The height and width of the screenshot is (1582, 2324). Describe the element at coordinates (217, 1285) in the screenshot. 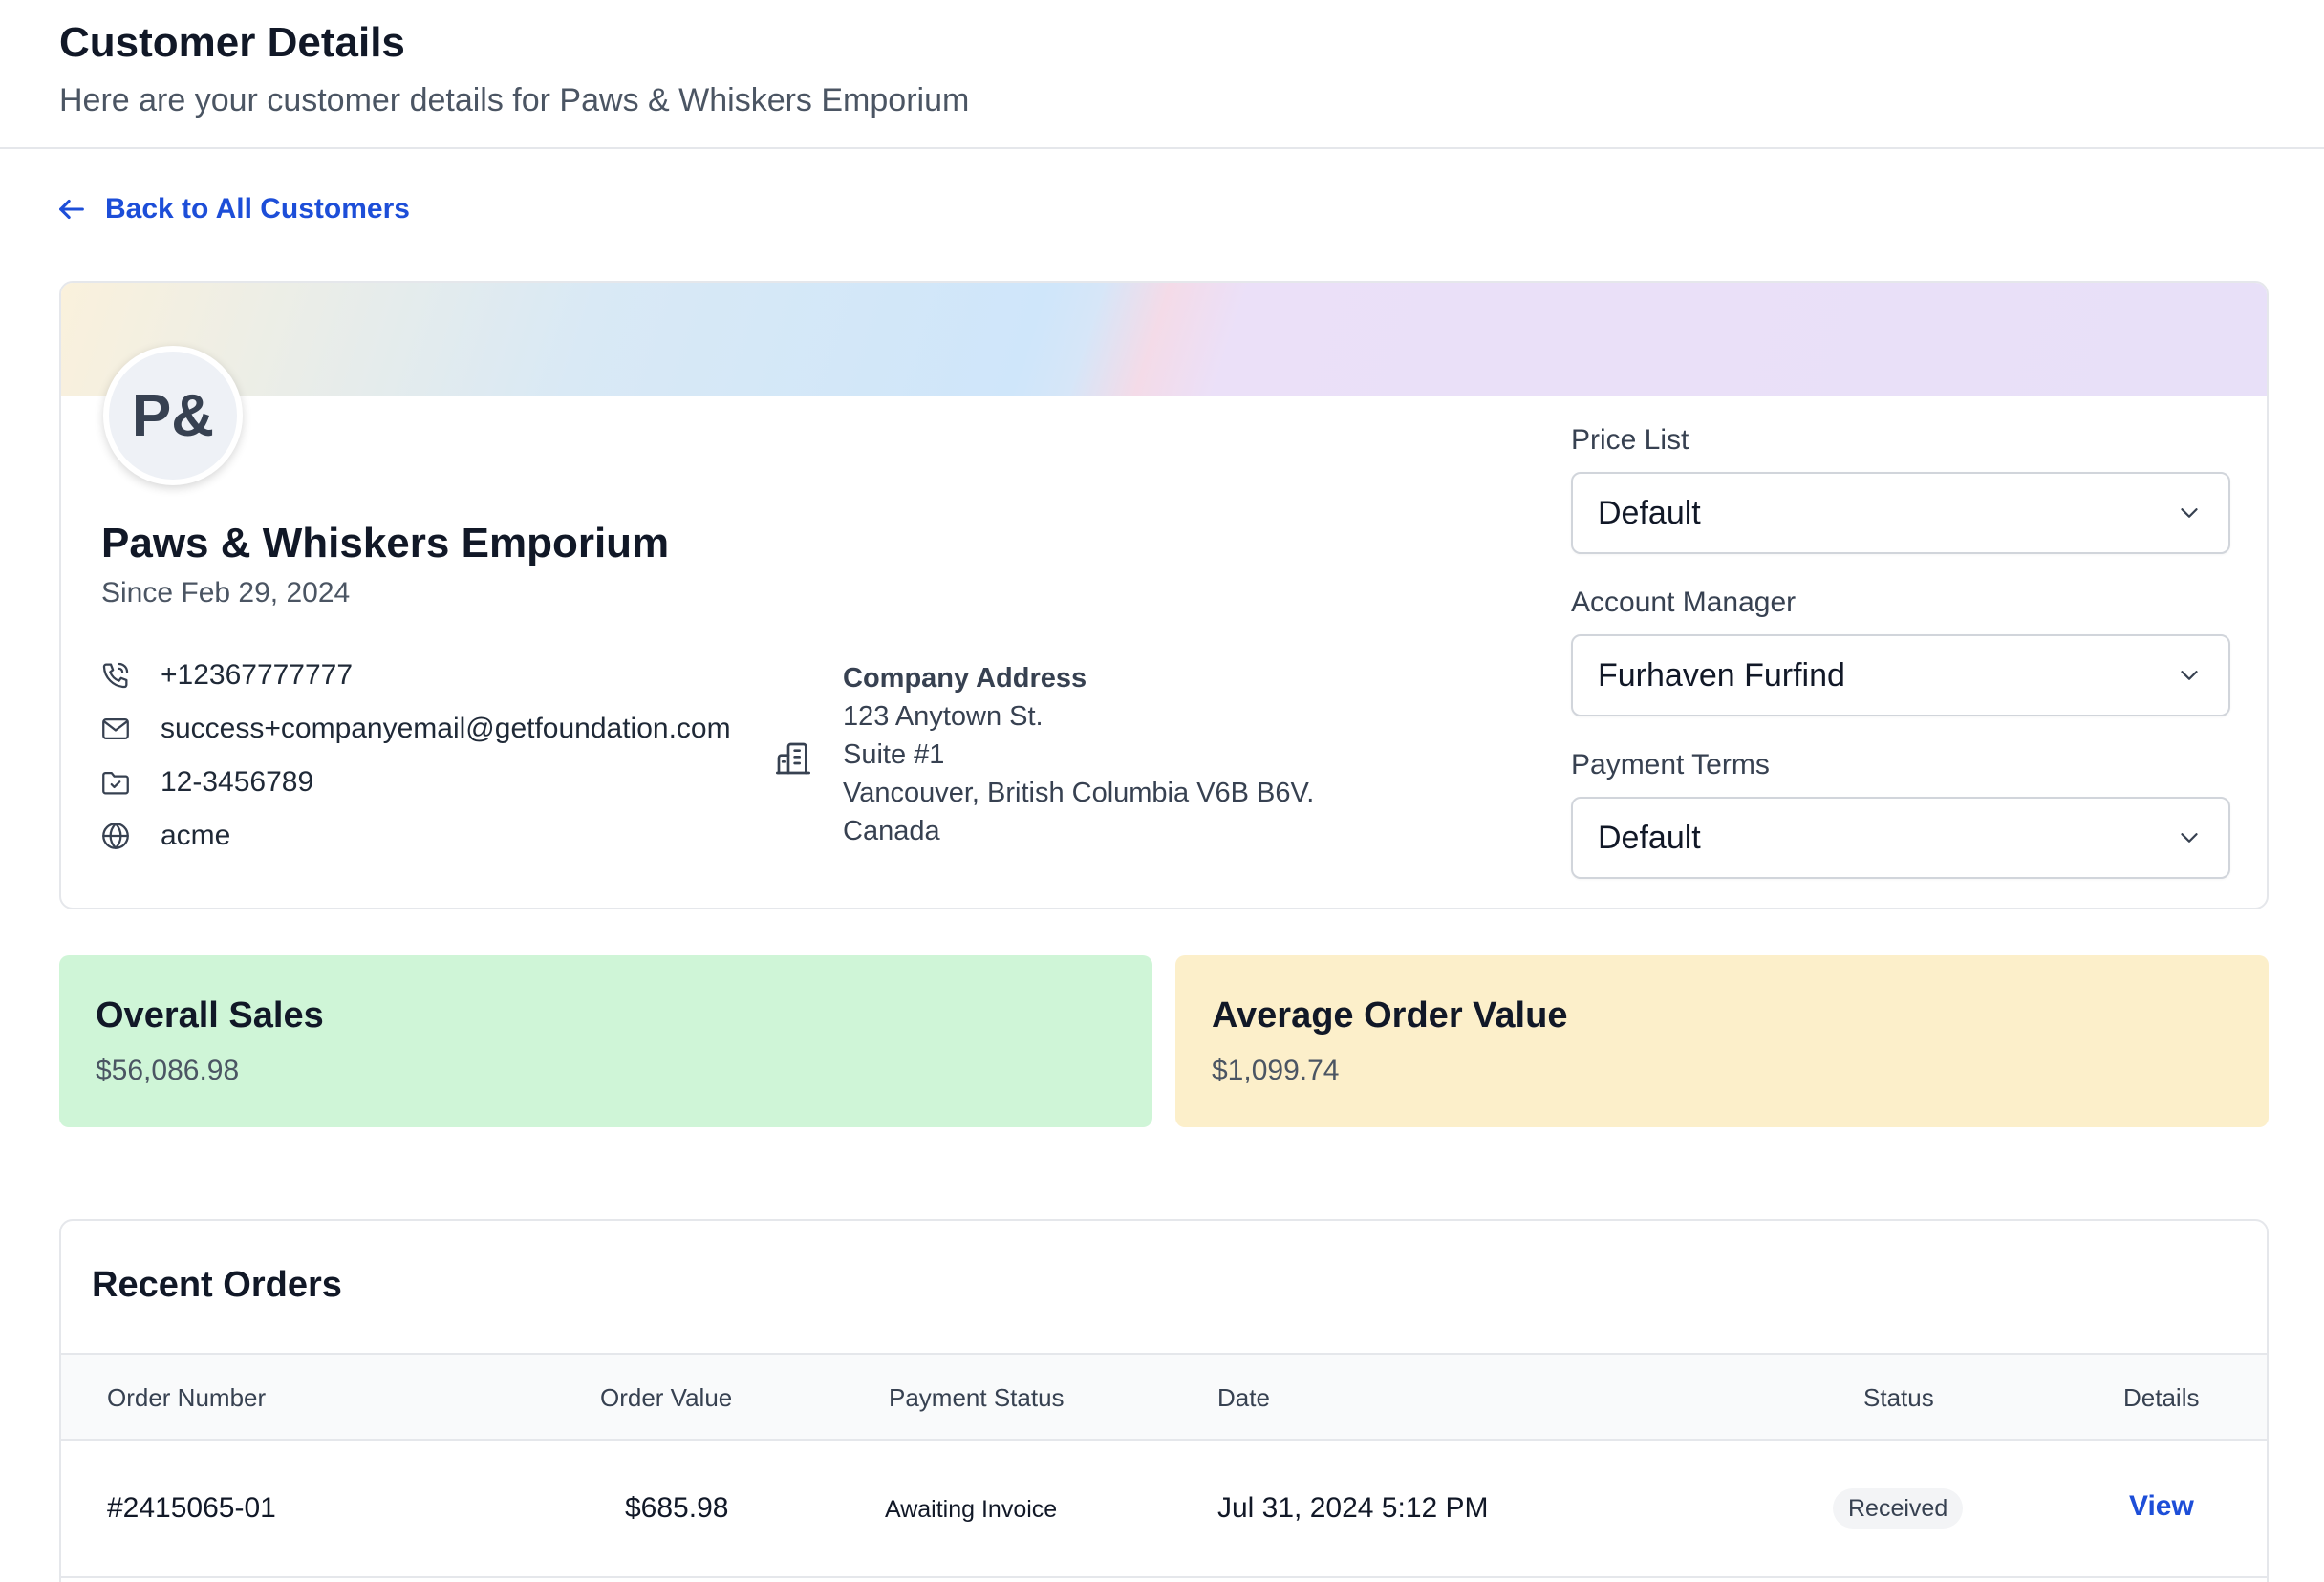

I see `recent-orders-title: Recent Orders` at that location.